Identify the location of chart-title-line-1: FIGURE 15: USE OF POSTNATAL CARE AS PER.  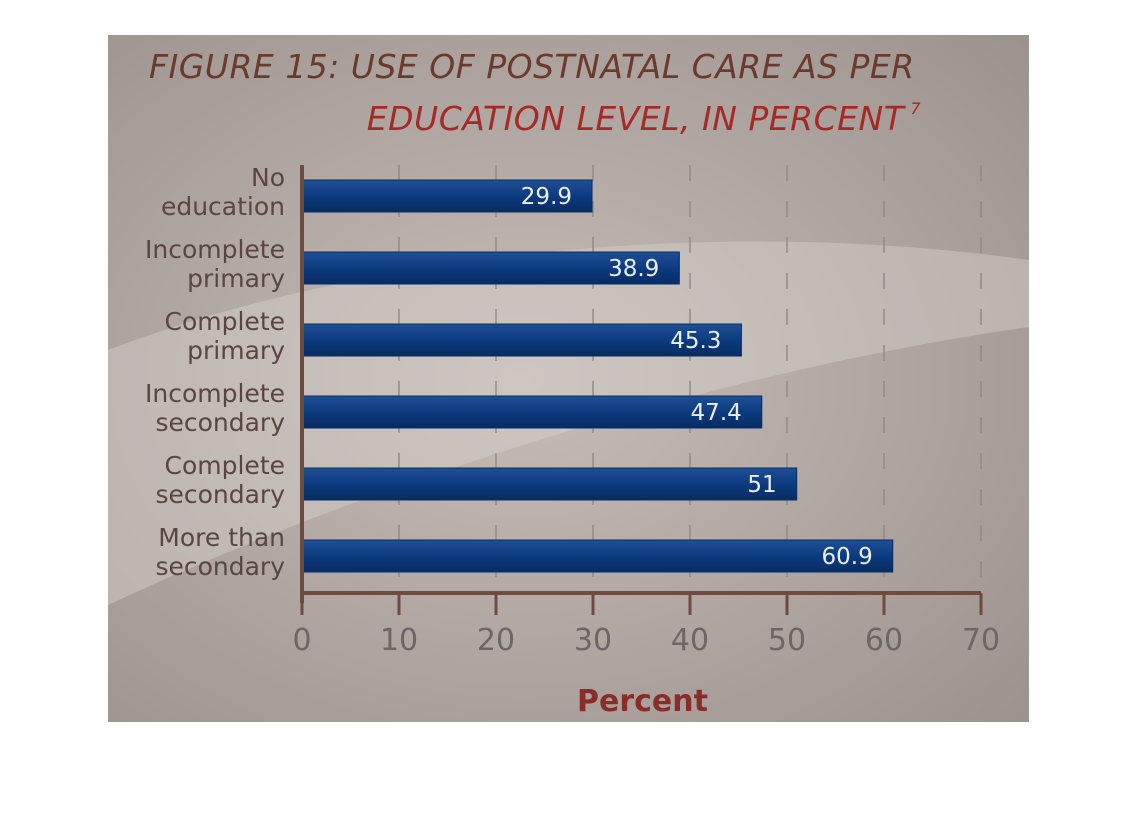
(532, 66).